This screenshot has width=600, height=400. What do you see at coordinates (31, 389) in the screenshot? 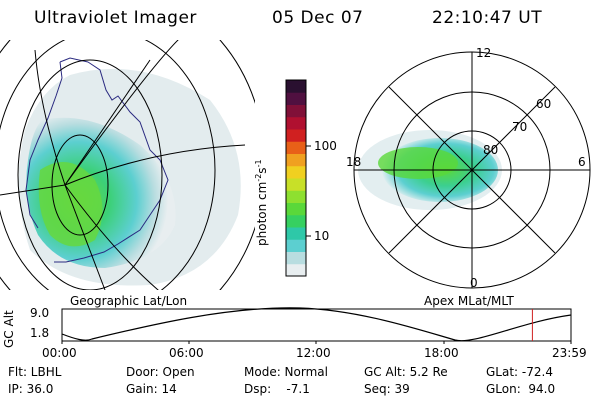
I see `info-ip: IP: 36.0` at bounding box center [31, 389].